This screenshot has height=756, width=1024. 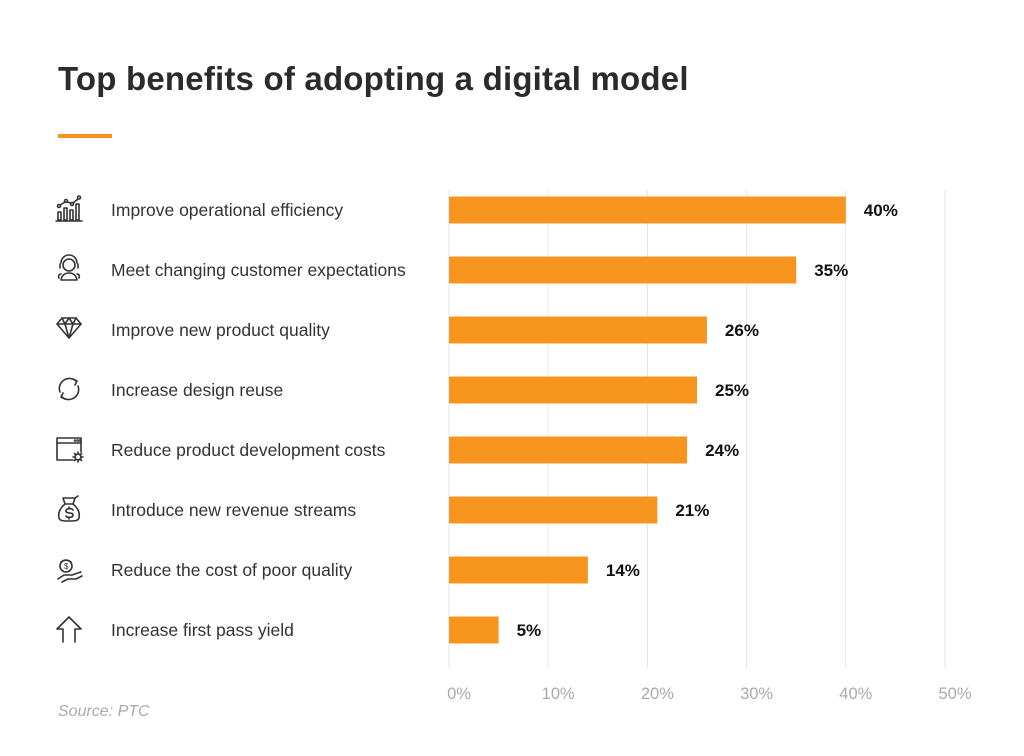 I want to click on category-row: Meet changing customer expectations 35%, so click(x=452, y=269).